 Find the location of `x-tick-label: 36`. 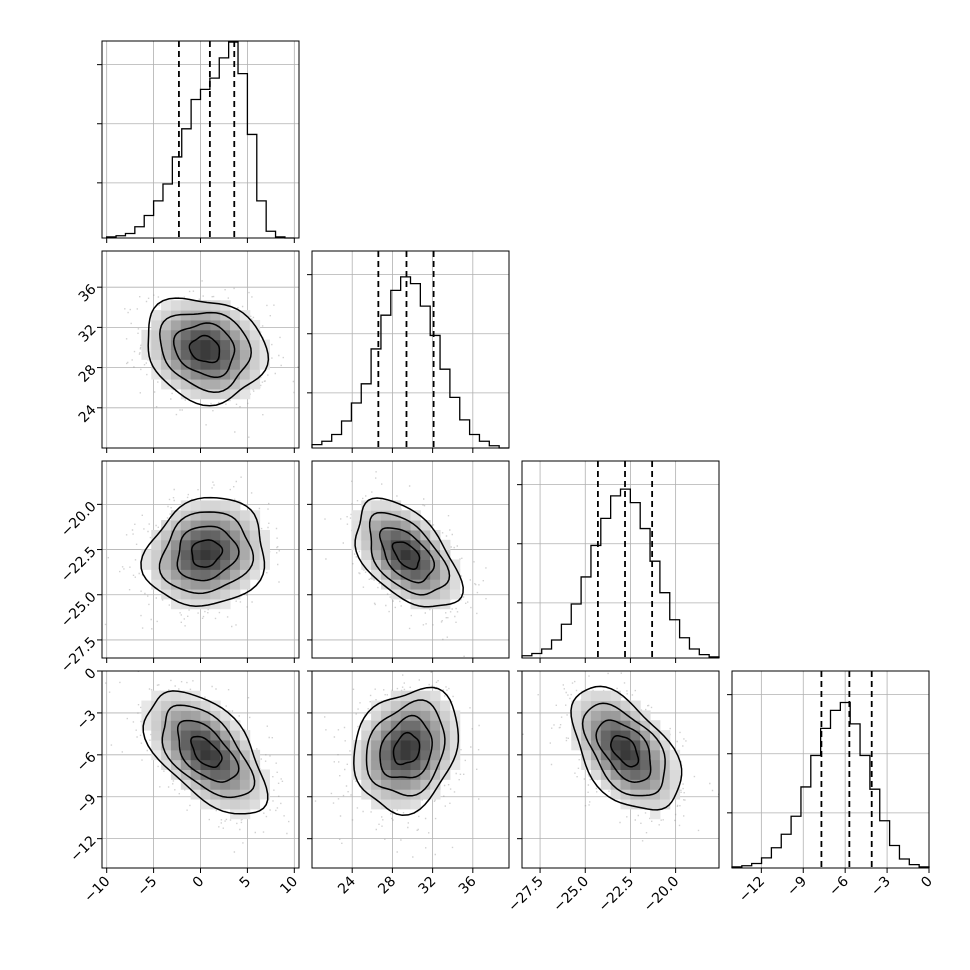

x-tick-label: 36 is located at coordinates (468, 885).